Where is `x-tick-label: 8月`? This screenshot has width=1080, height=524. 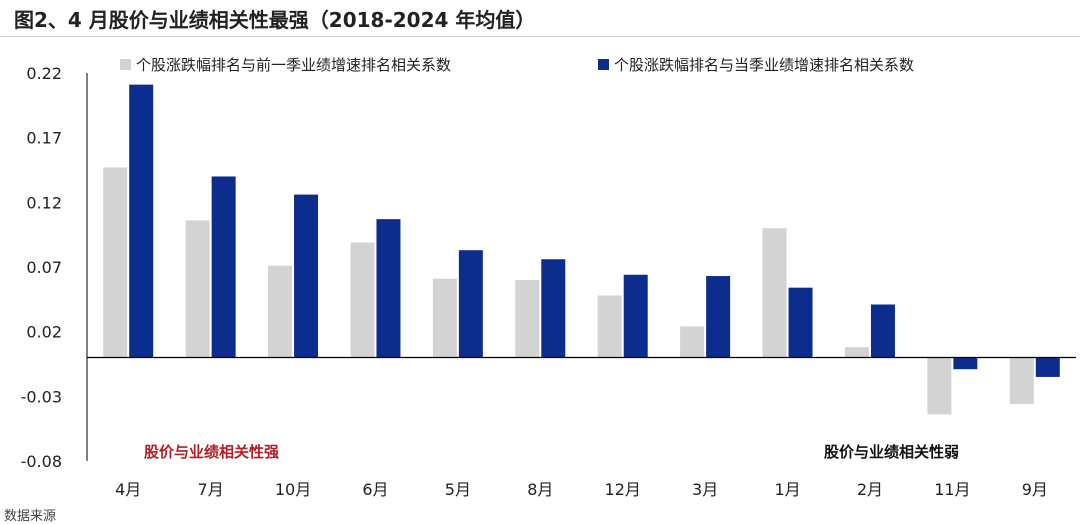
x-tick-label: 8月 is located at coordinates (540, 489).